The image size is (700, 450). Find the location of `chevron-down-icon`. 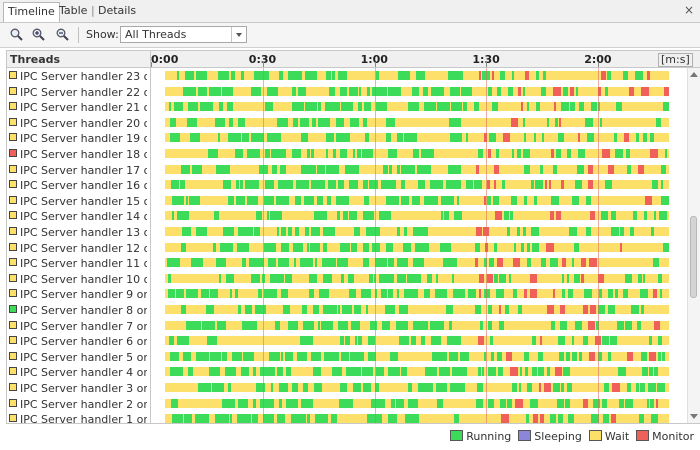

chevron-down-icon is located at coordinates (238, 34).